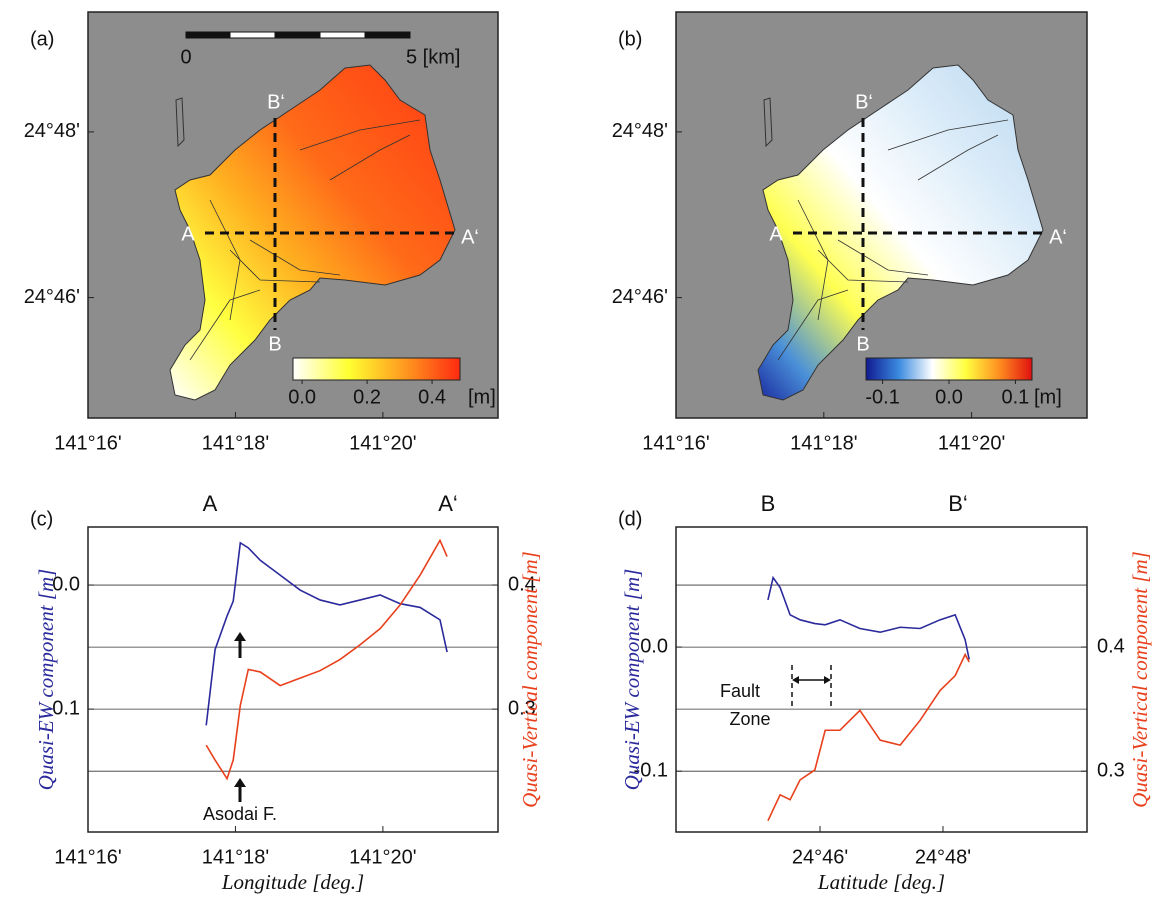 The image size is (1162, 899). What do you see at coordinates (1015, 397) in the screenshot?
I see `colorbar-tick-label: 0.1` at bounding box center [1015, 397].